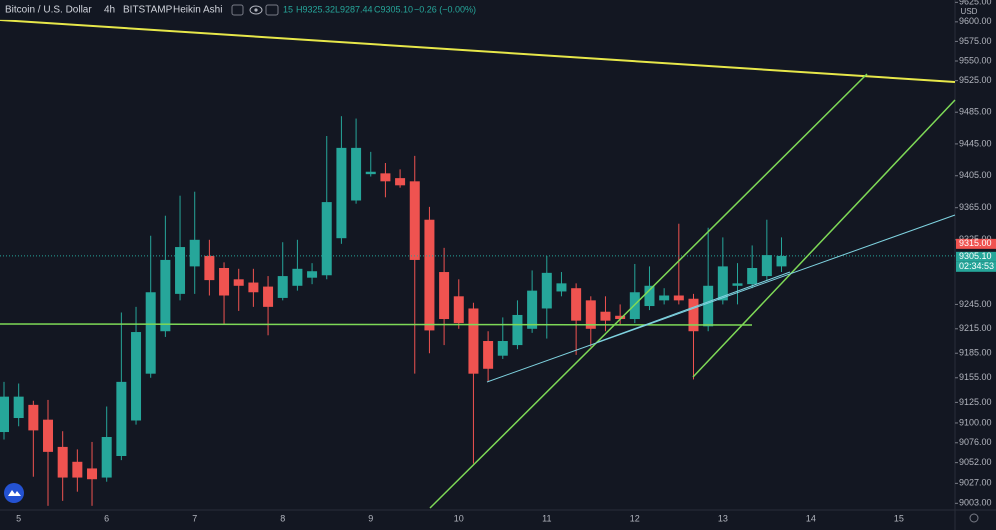  Describe the element at coordinates (974, 518) in the screenshot. I see `settings-gear` at that location.